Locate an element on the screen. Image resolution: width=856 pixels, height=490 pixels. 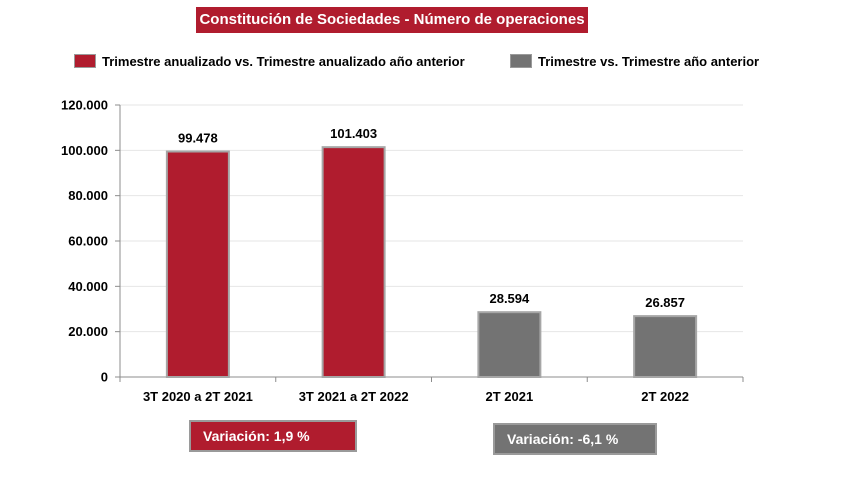
x-tick-label: 3T 2020 a 2T 2021 is located at coordinates (198, 396).